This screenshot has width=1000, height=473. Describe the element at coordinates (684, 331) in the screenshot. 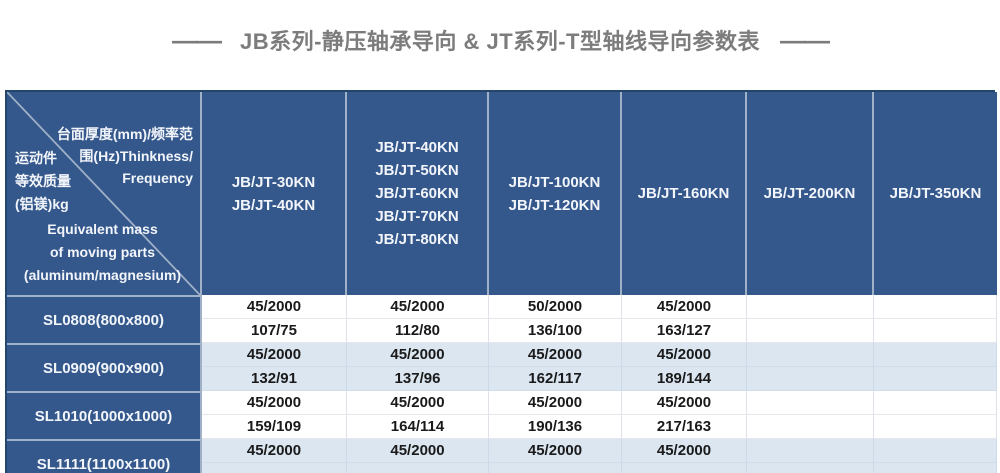

I see `table-cell: 163/127` at that location.